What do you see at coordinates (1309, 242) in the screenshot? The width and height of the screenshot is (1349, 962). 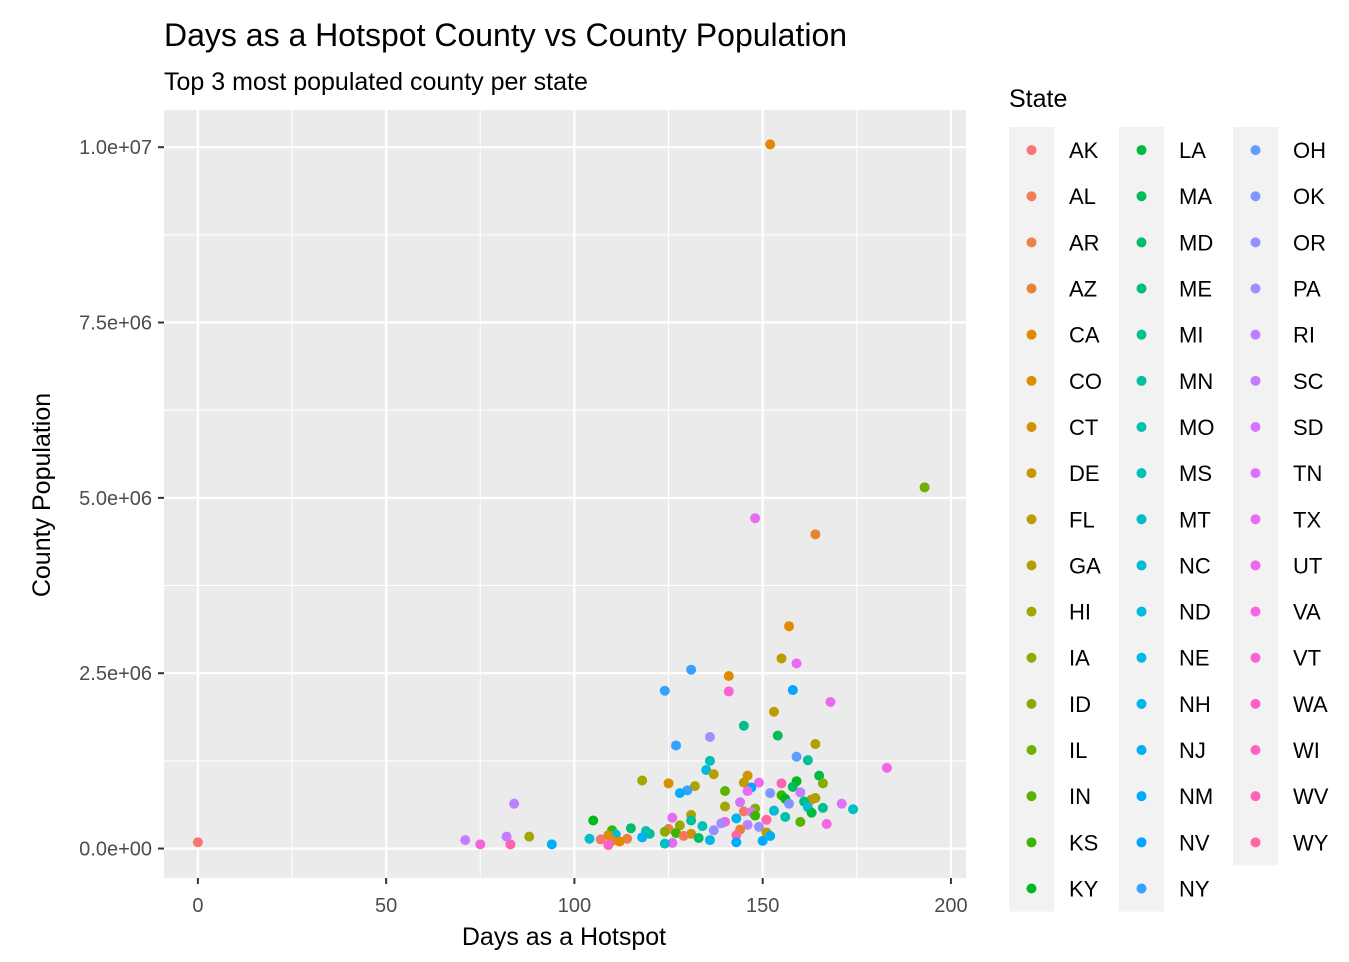 I see `legend-label: OR` at bounding box center [1309, 242].